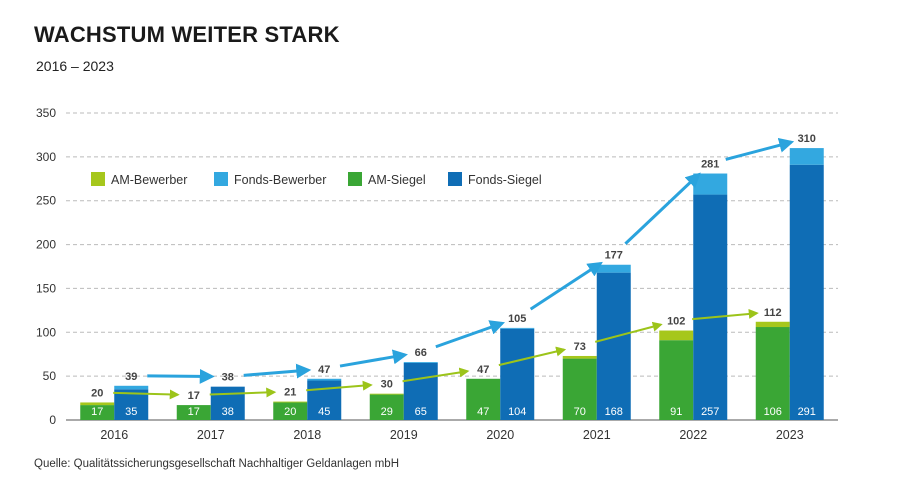  Describe the element at coordinates (280, 180) in the screenshot. I see `legend-label: Fonds-Bewerber` at that location.